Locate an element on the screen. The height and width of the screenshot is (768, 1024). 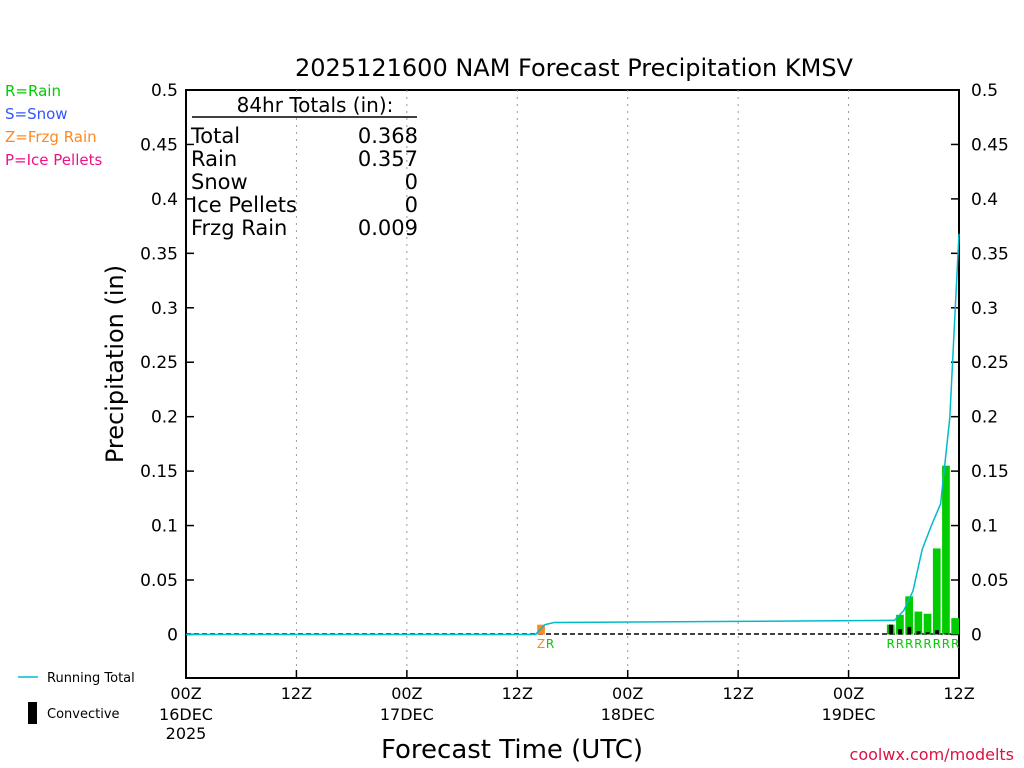
series-legend-label: Running Total is located at coordinates (91, 678).